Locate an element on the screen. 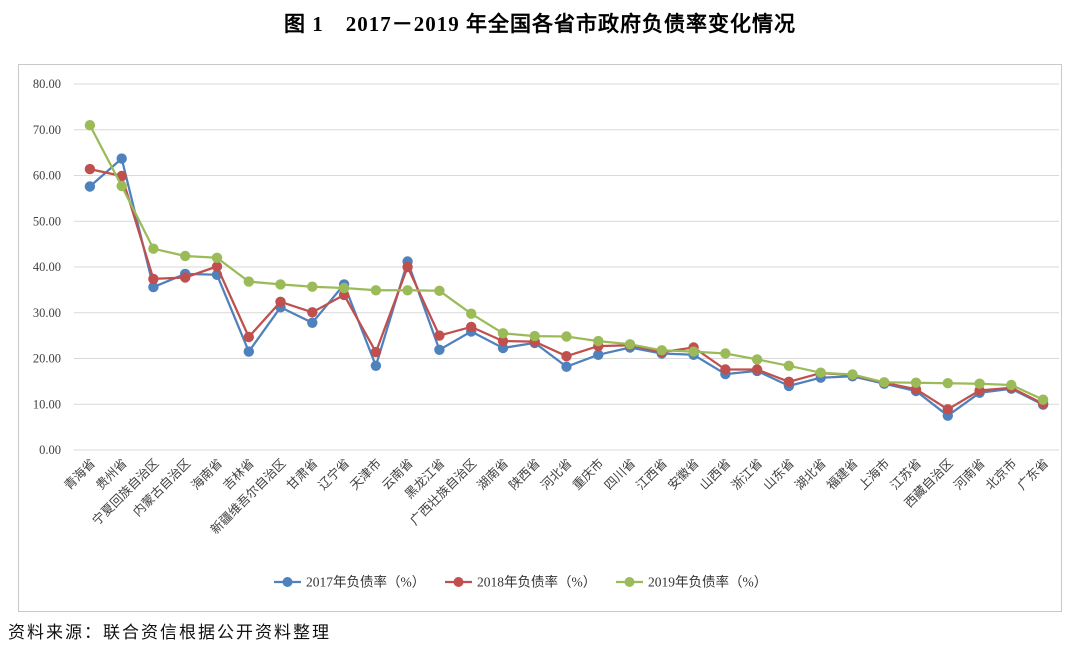 This screenshot has width=1080, height=655. y-axis-tick-label: 0.00 is located at coordinates (50, 450).